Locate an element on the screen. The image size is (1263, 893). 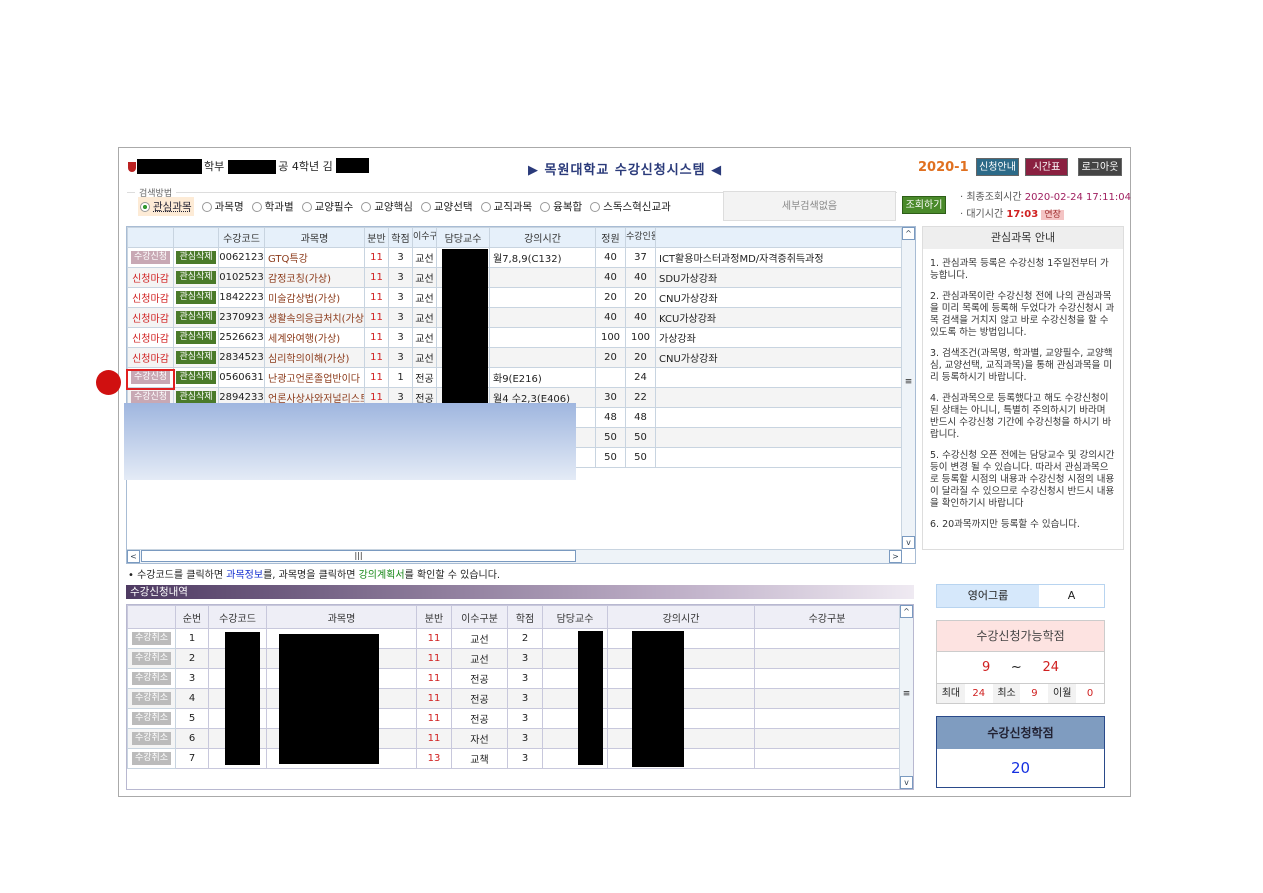
course-name: 생활속의응급처치(가상 is located at coordinates (314, 317).